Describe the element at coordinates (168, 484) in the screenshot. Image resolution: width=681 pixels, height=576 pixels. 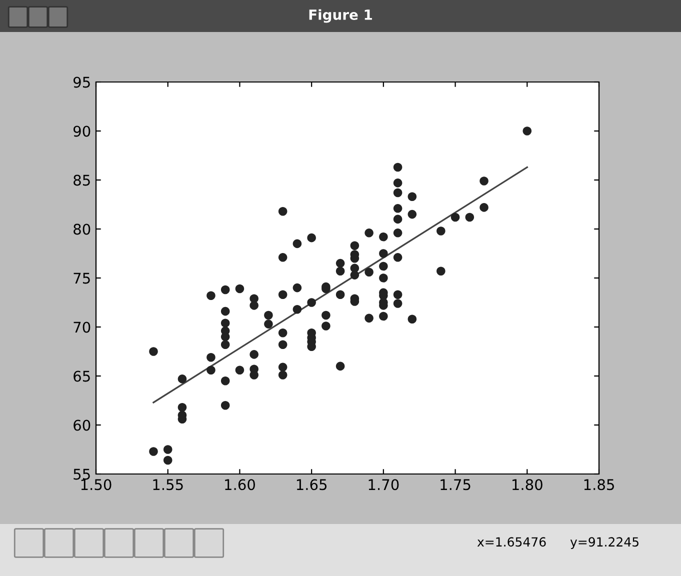
I see `x-tick-label: 1.55` at that location.